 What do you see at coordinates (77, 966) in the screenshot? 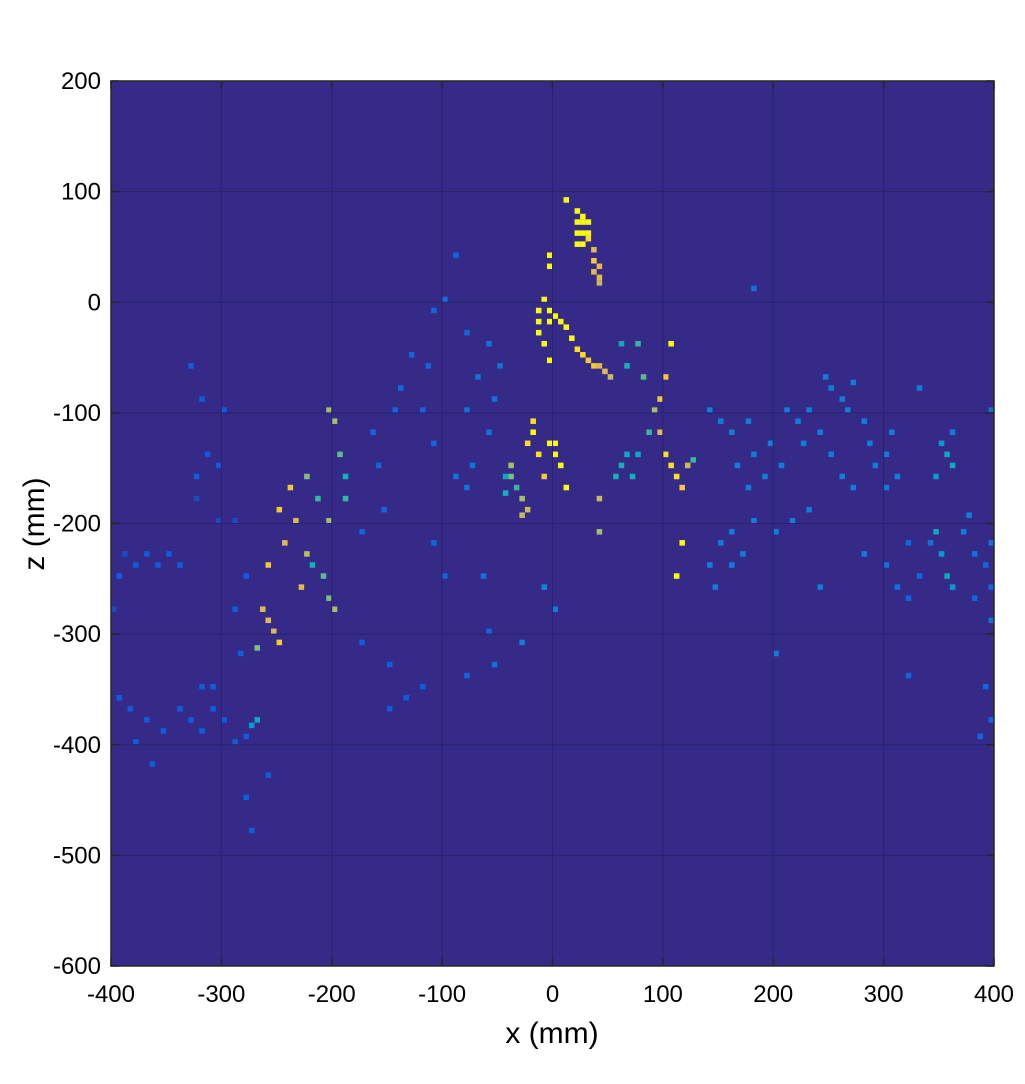
I see `y-tick-label: -600` at bounding box center [77, 966].